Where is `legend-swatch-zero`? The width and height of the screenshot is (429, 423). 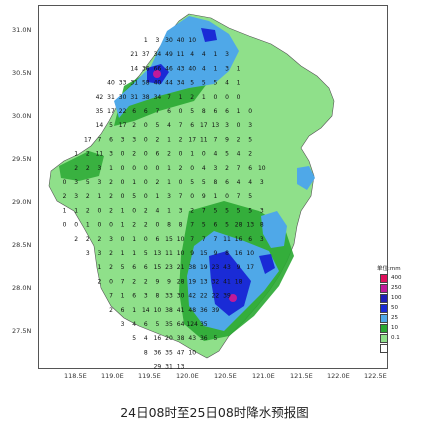 legend-swatch-zero is located at coordinates (384, 348).